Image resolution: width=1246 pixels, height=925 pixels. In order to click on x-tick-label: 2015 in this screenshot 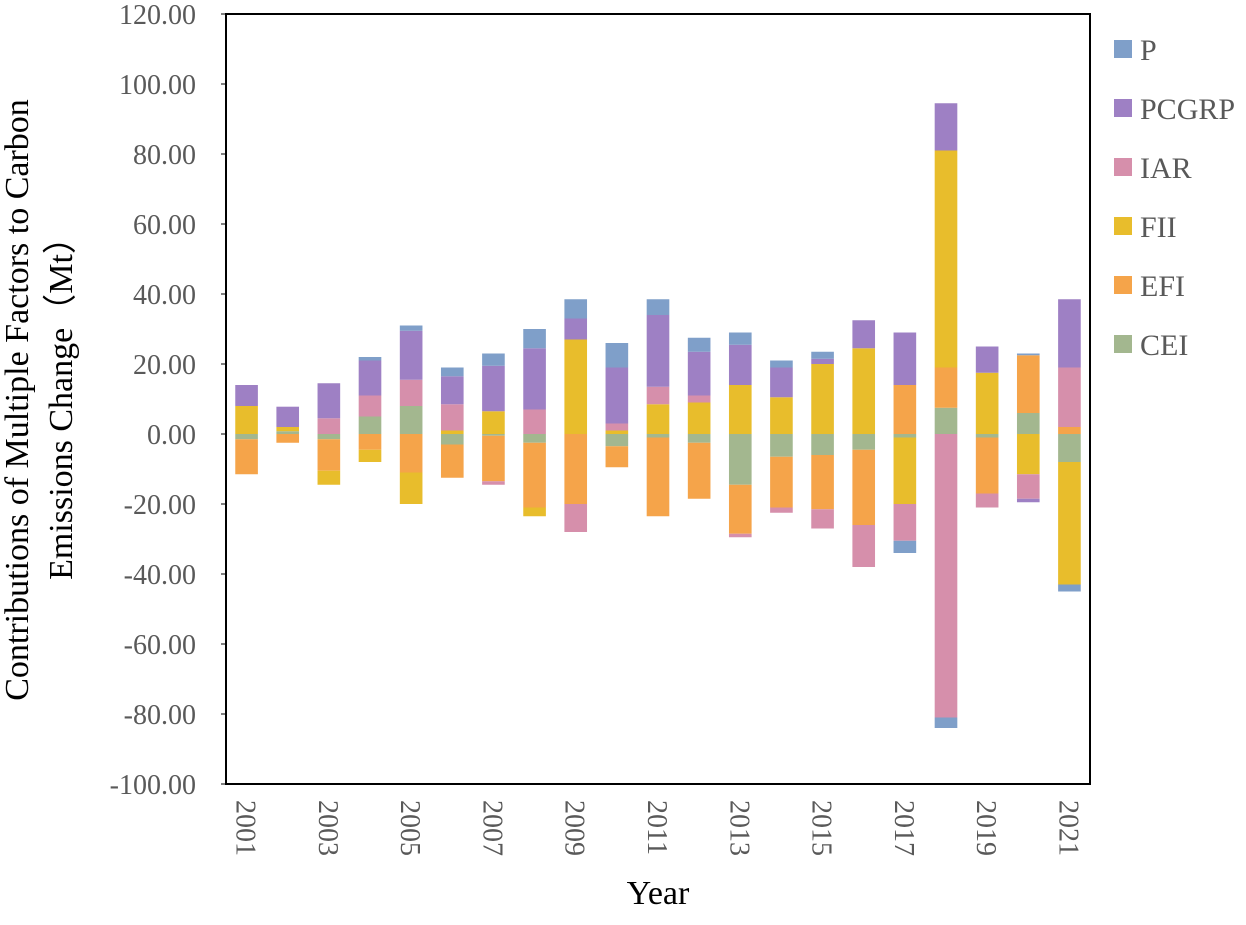, I will do `click(821, 828)`.